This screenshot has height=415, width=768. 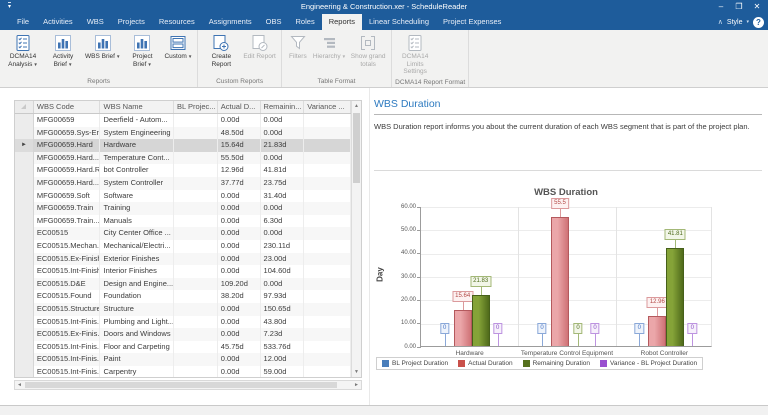 What do you see at coordinates (720, 22) in the screenshot?
I see `collapse-ribbon-icon: ∧` at bounding box center [720, 22].